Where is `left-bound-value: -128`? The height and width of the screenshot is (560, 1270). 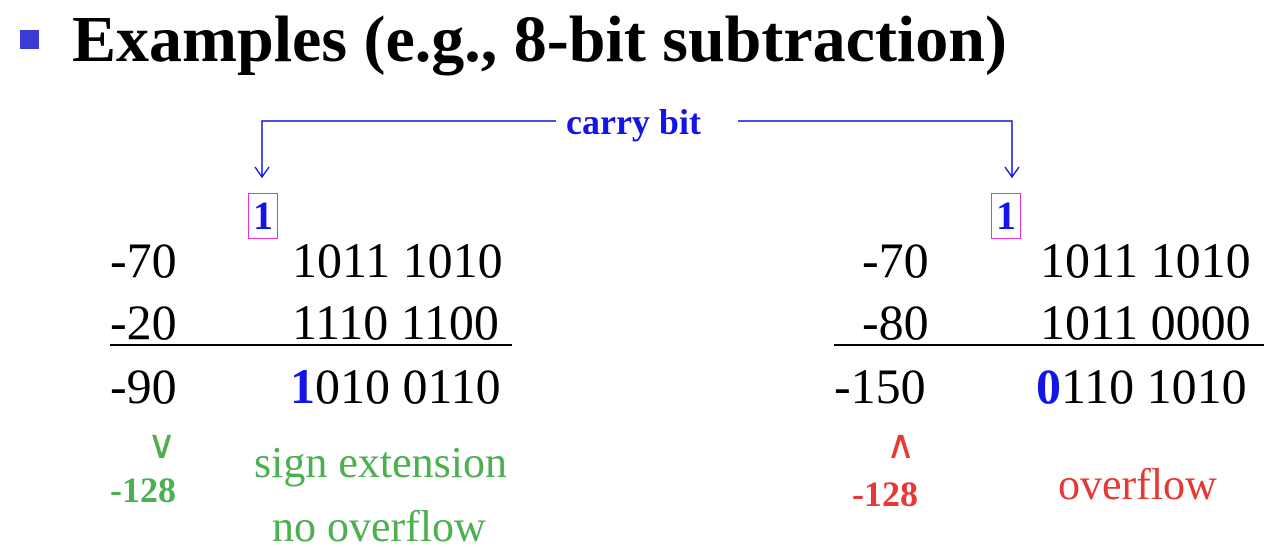
left-bound-value: -128 is located at coordinates (143, 490).